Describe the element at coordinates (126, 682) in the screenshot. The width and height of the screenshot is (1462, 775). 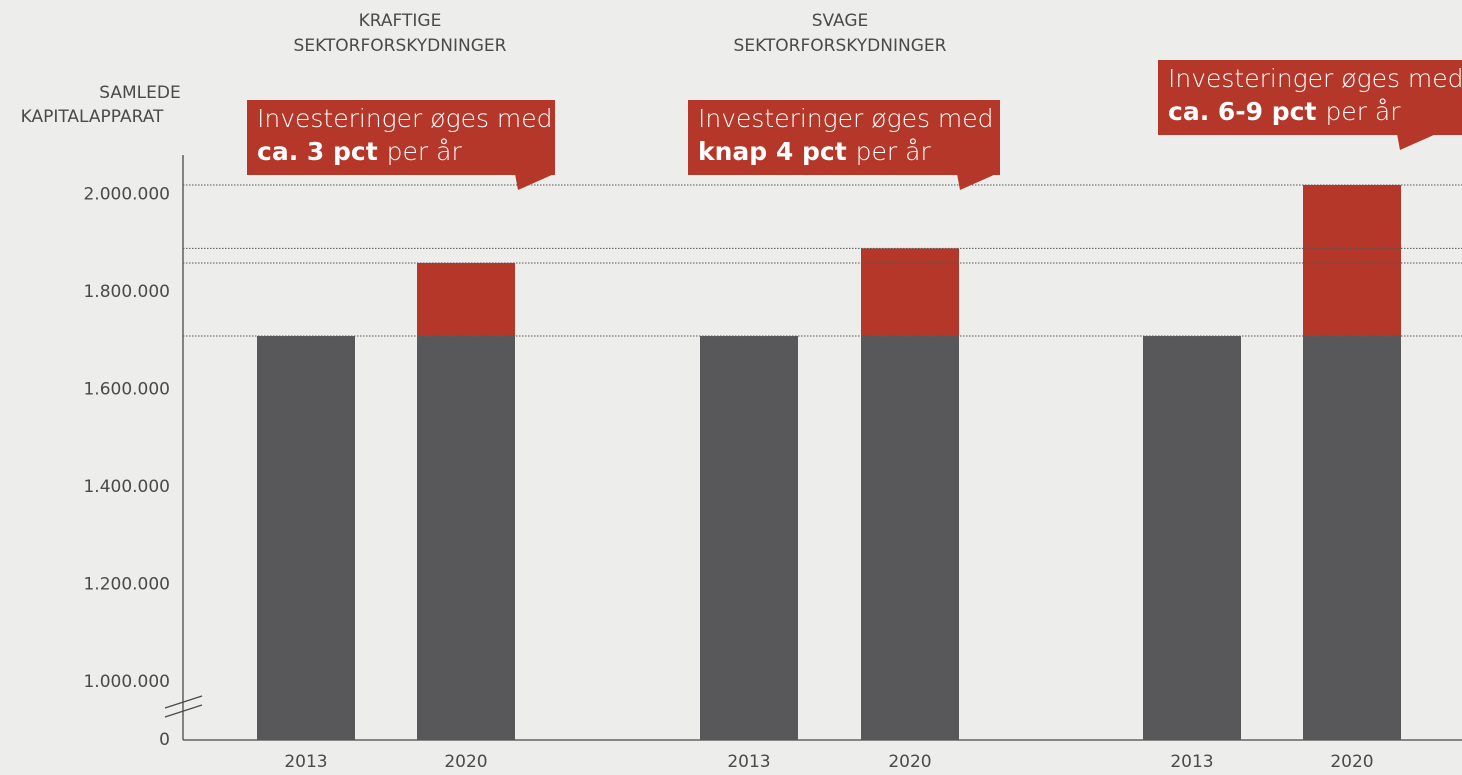
I see `y-tick-label: 1.000.000` at that location.